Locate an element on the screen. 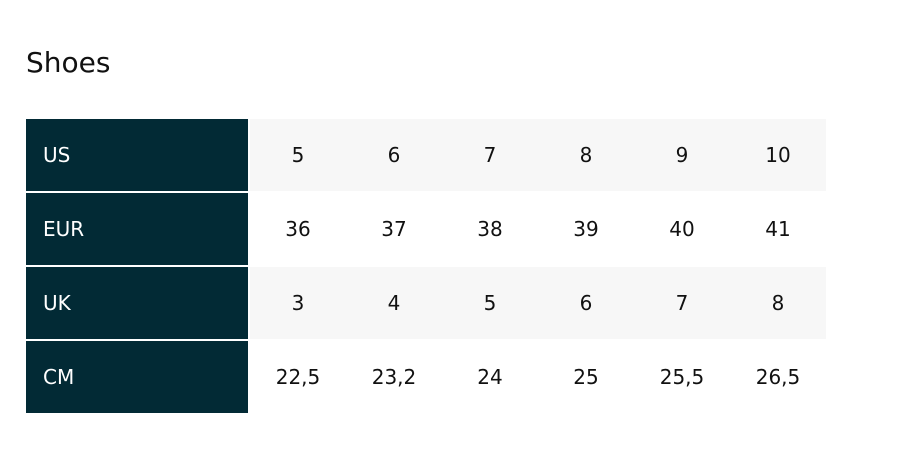 The height and width of the screenshot is (468, 904). size-cell: 36 is located at coordinates (298, 230).